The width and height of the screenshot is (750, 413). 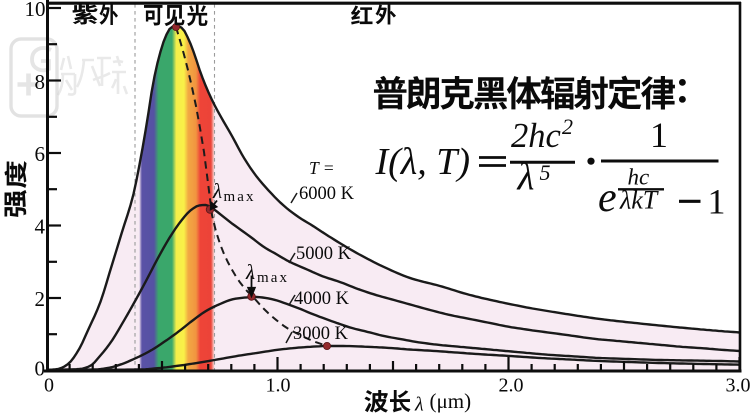 What do you see at coordinates (511, 386) in the screenshot?
I see `svg-text: 2.0` at bounding box center [511, 386].